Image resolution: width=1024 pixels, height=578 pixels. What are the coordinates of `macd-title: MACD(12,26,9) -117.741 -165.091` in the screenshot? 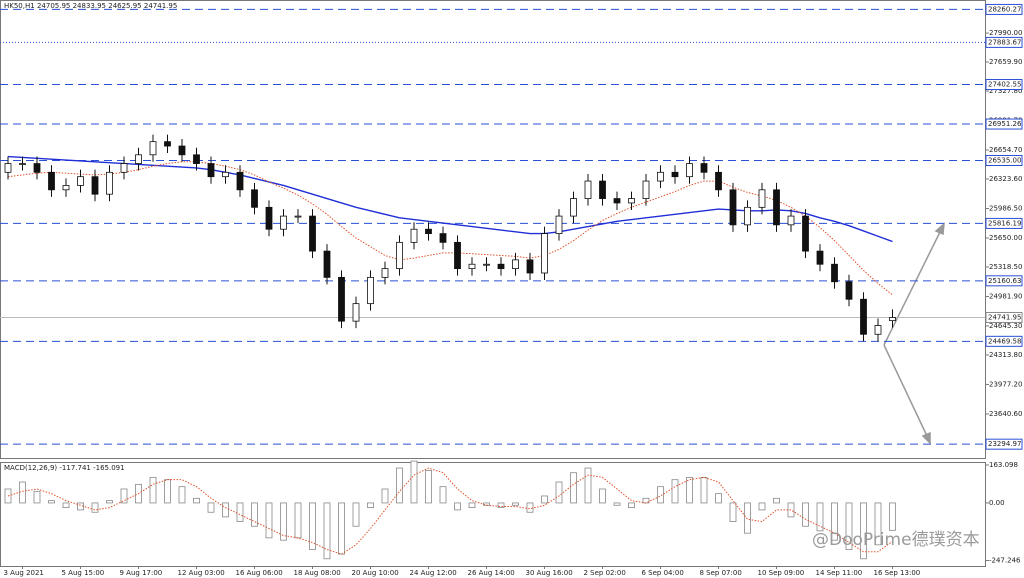 It's located at (64, 468).